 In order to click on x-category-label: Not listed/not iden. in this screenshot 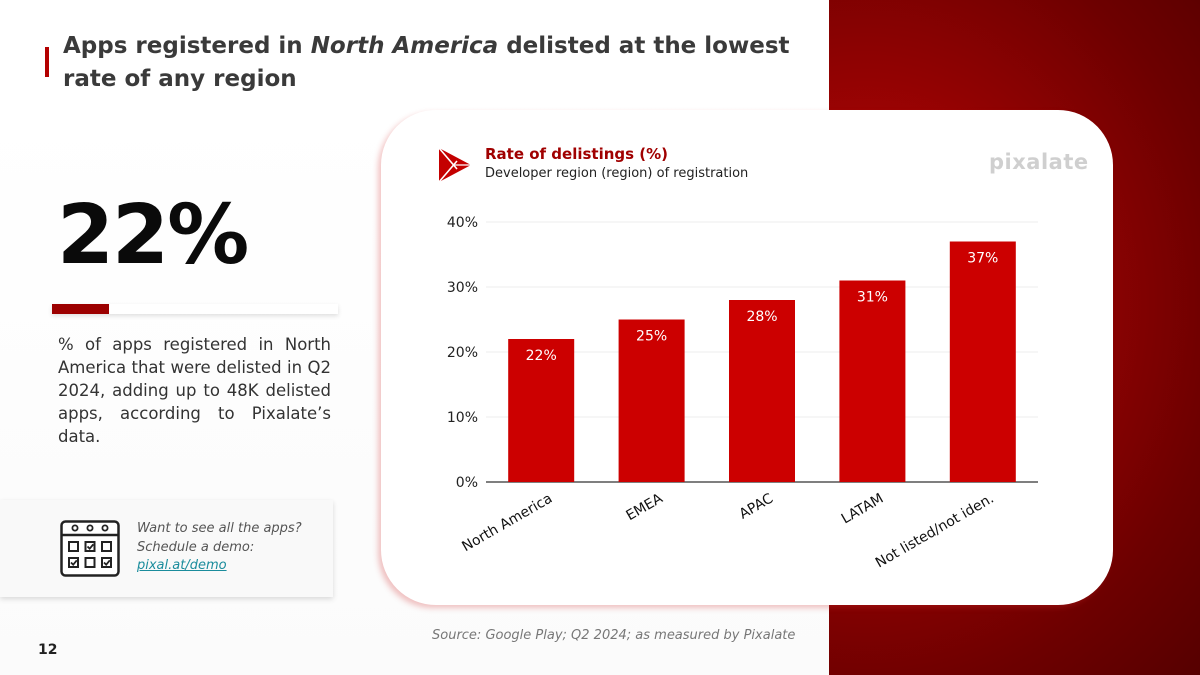, I will do `click(935, 531)`.